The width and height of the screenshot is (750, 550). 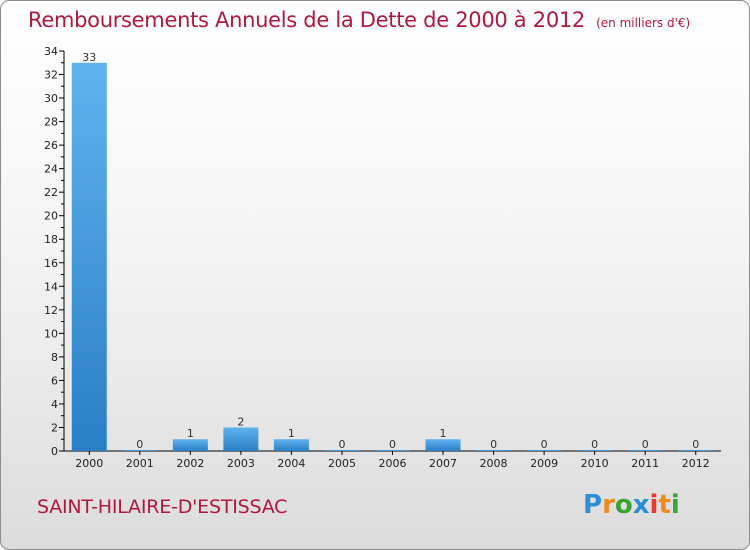 What do you see at coordinates (696, 450) in the screenshot?
I see `bar-2012` at bounding box center [696, 450].